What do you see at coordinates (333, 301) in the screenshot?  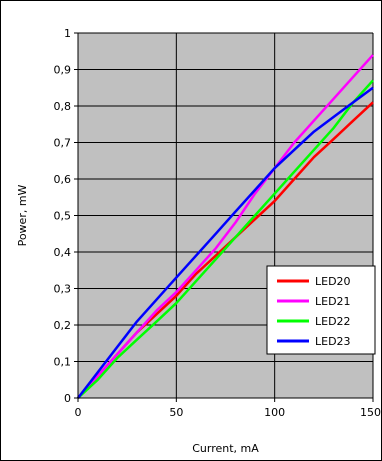 I see `legend-label-led21: LED21` at bounding box center [333, 301].